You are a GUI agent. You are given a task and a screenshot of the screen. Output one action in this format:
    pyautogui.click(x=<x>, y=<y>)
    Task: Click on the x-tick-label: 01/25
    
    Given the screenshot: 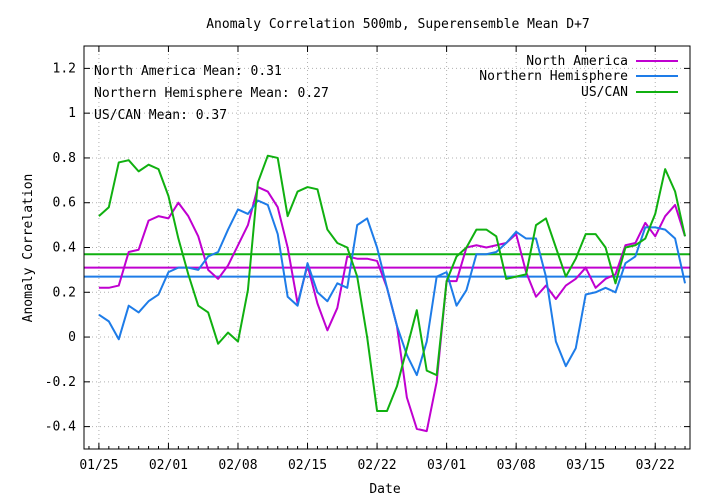 What is the action you would take?
    pyautogui.click(x=98, y=465)
    